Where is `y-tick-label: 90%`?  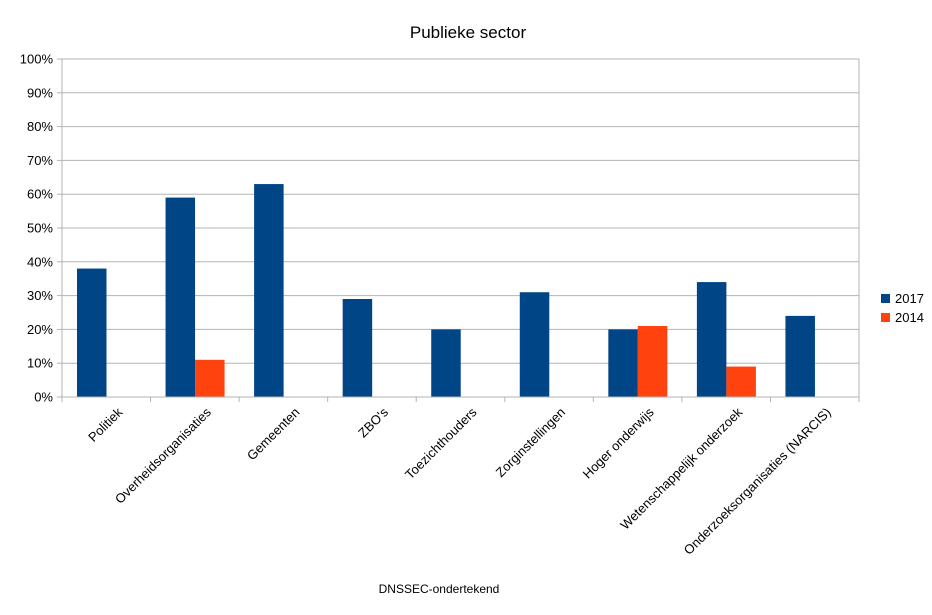 y-tick-label: 90% is located at coordinates (40, 92).